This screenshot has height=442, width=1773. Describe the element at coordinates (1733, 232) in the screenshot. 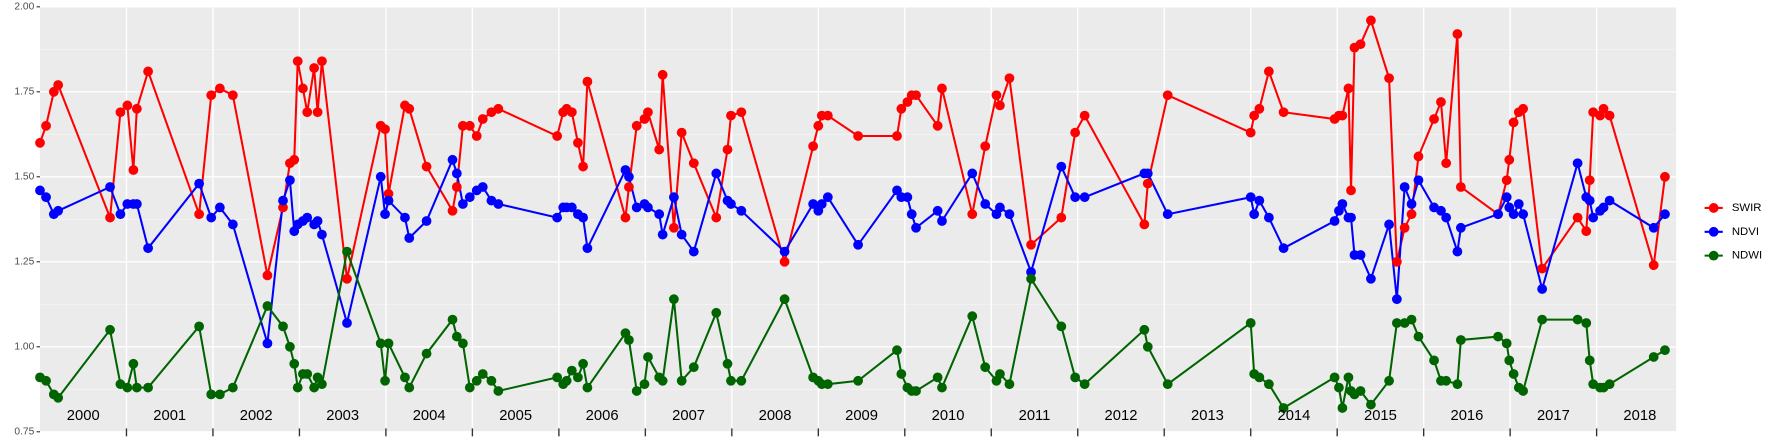

I see `legend: SWIR NDVI NDWI` at that location.